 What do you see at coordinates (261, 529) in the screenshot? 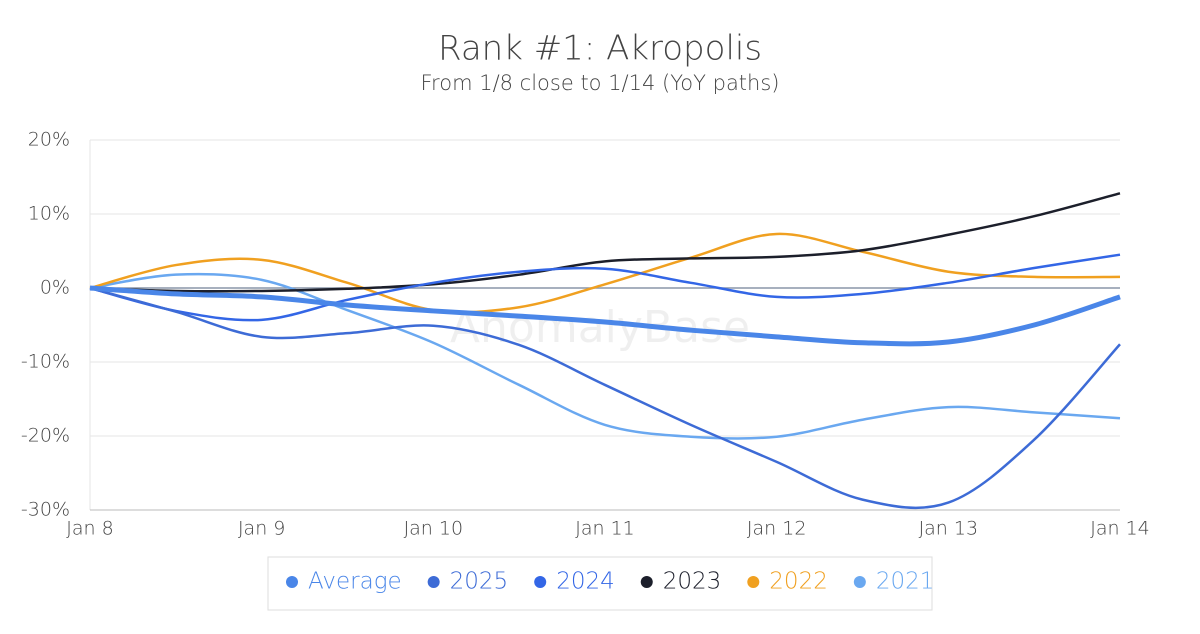
I see `x-tick-label: Jan 9` at bounding box center [261, 529].